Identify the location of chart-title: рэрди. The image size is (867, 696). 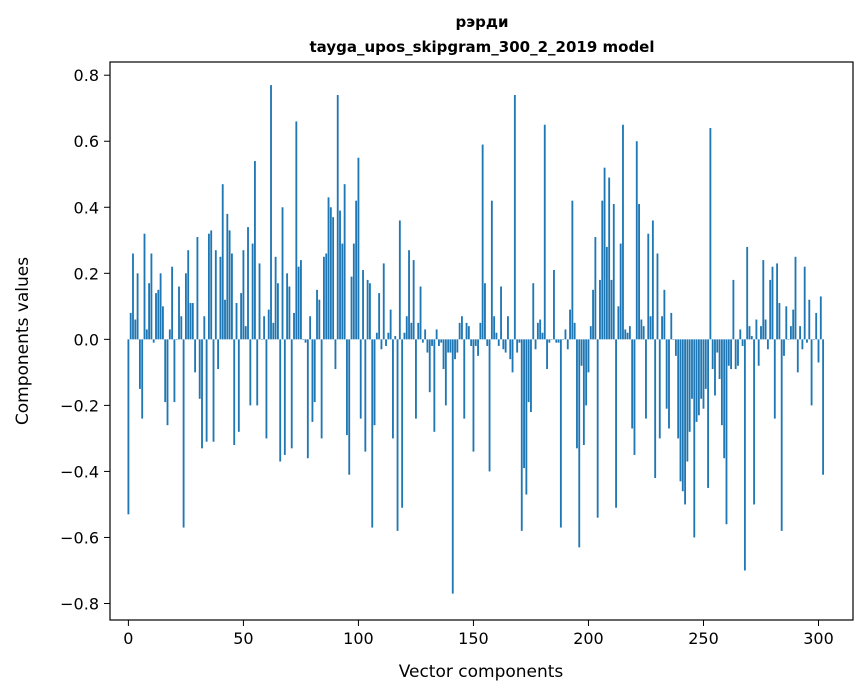
(482, 22).